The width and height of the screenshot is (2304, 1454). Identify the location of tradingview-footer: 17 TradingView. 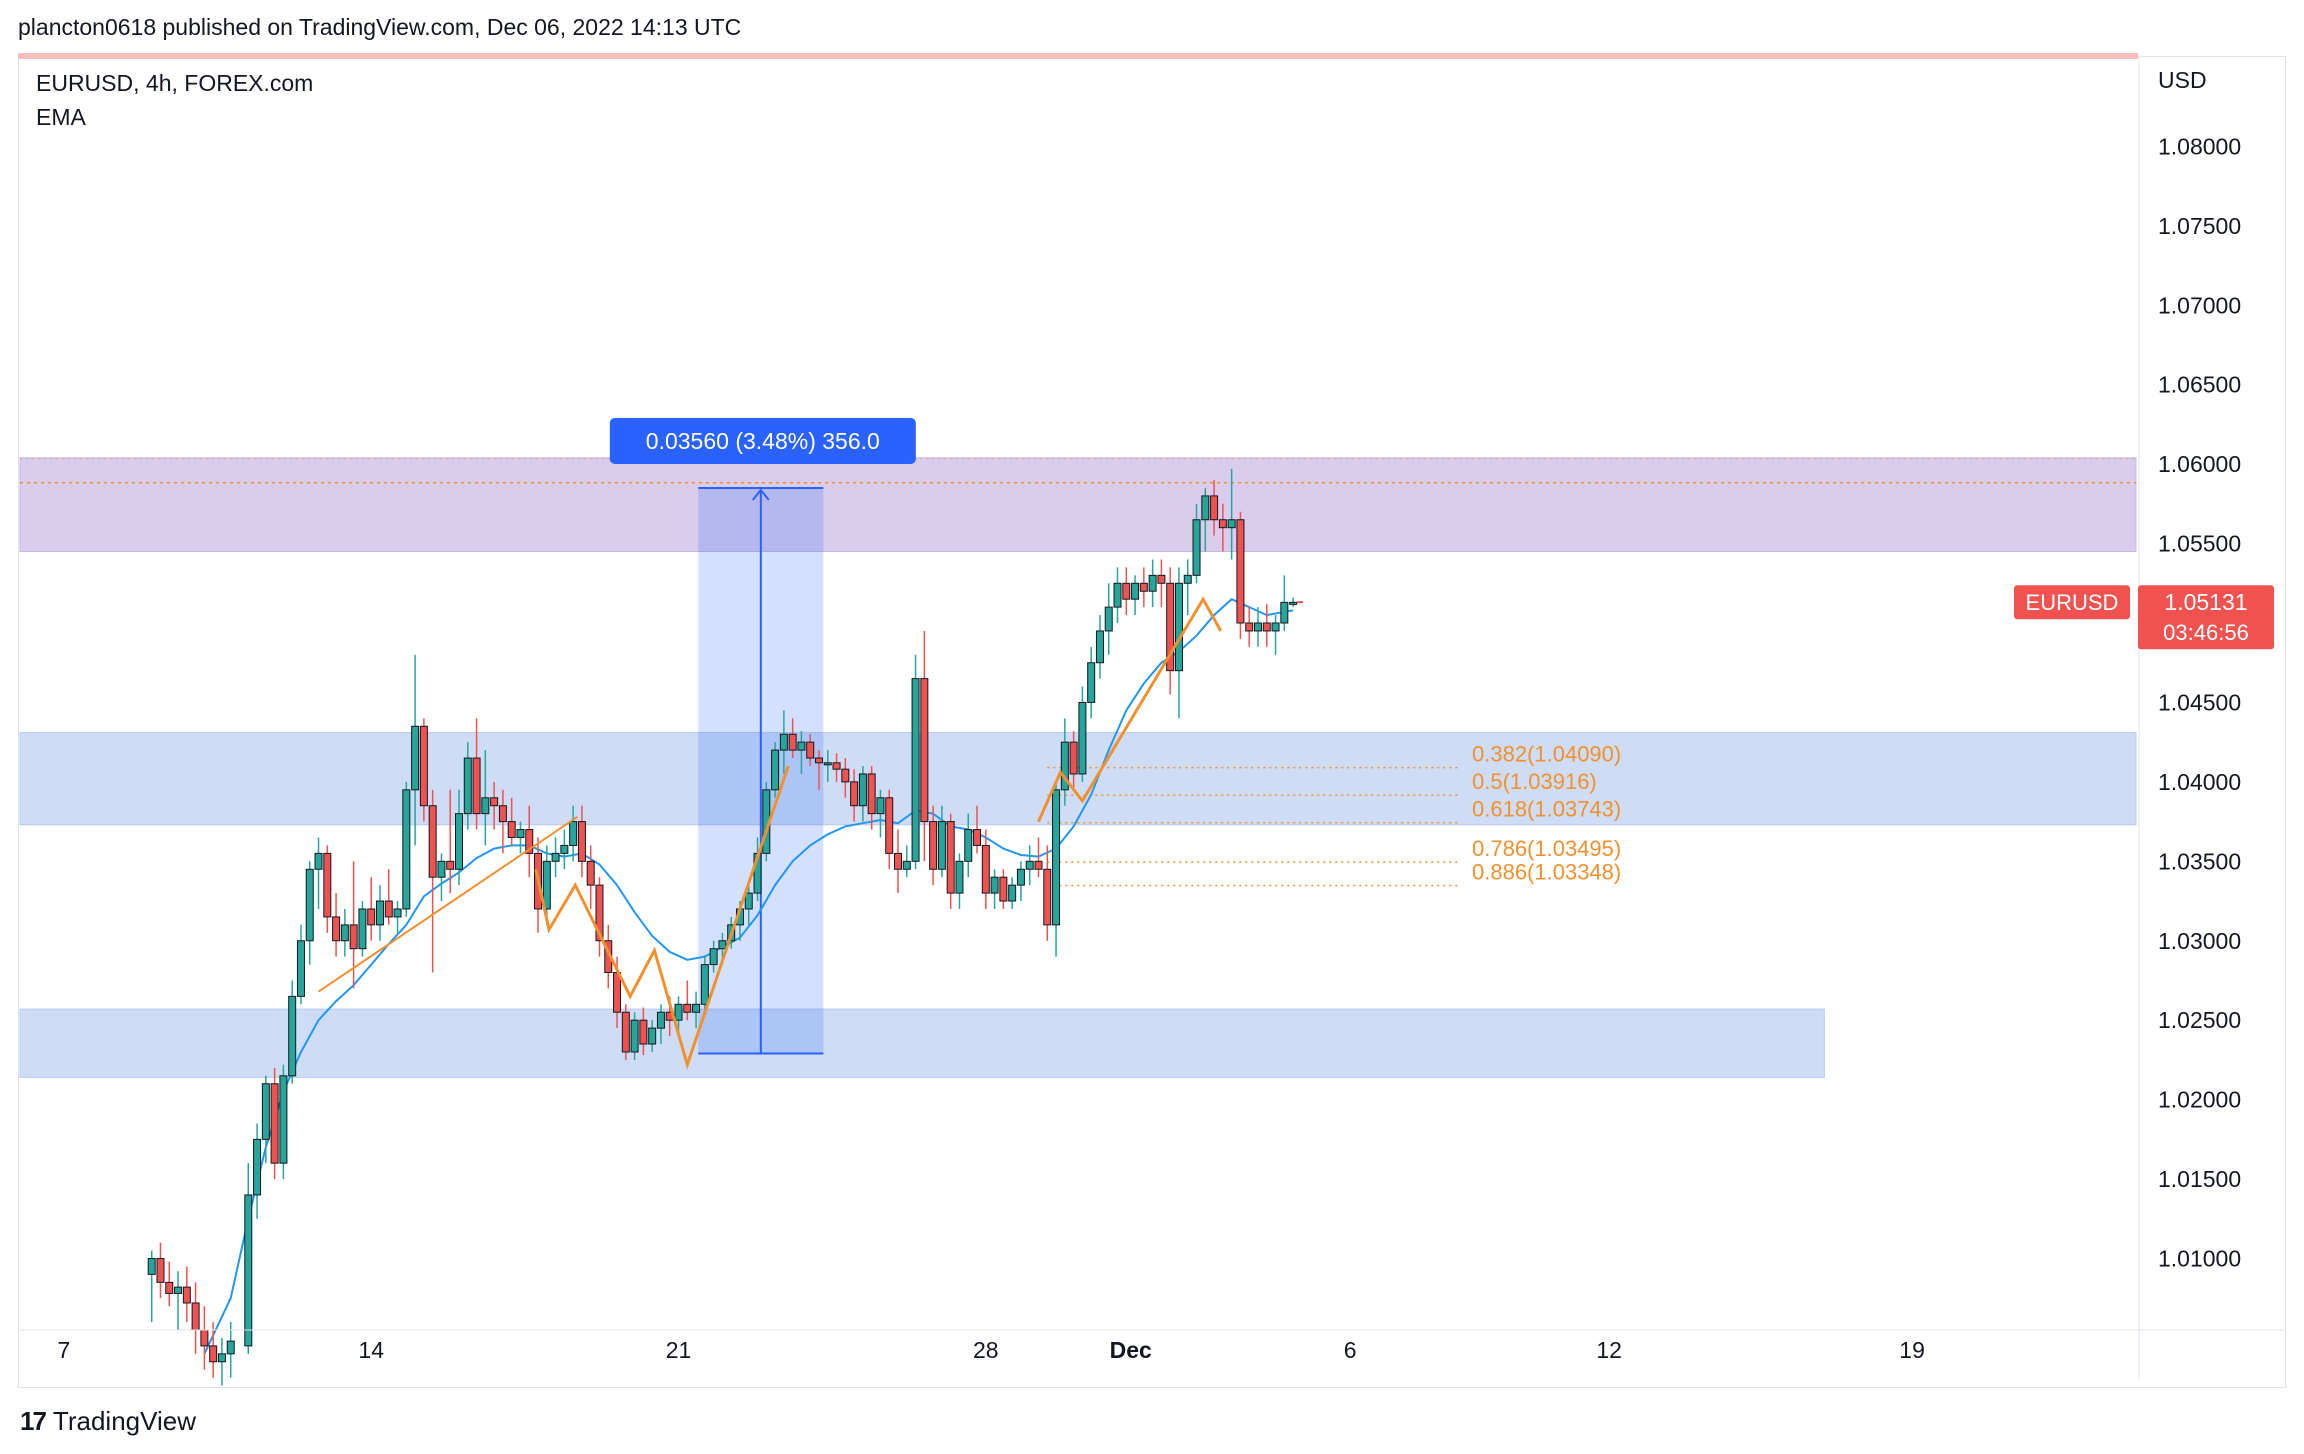
(108, 1421).